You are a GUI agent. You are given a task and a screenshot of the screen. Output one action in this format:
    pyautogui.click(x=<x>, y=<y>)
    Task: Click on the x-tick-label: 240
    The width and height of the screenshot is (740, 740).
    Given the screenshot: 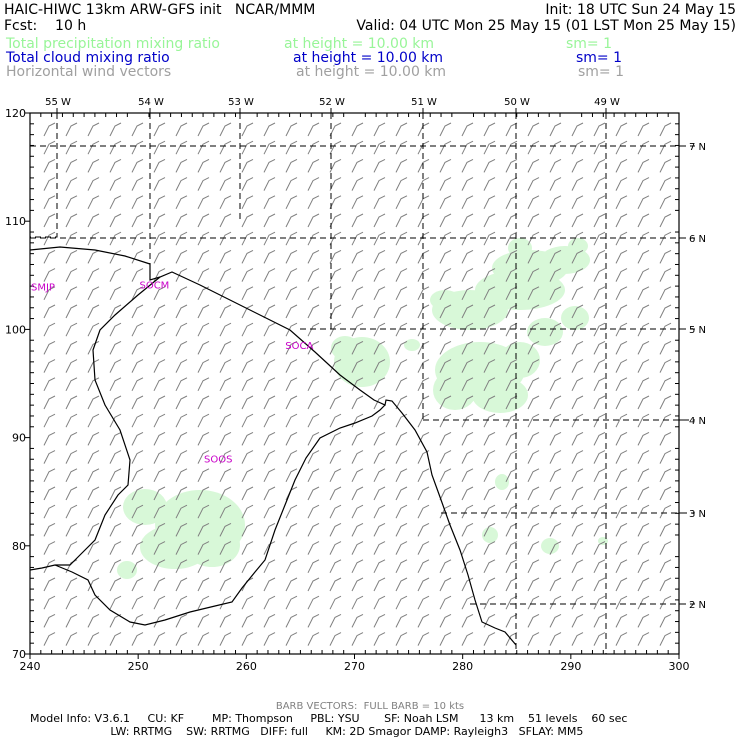 What is the action you would take?
    pyautogui.click(x=30, y=666)
    